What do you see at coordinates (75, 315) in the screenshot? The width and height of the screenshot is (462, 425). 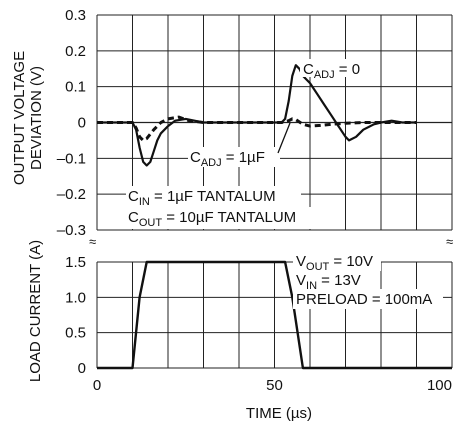 I see `bottom-y-ticks: 1.5 1.0 0.5 0` at bounding box center [75, 315].